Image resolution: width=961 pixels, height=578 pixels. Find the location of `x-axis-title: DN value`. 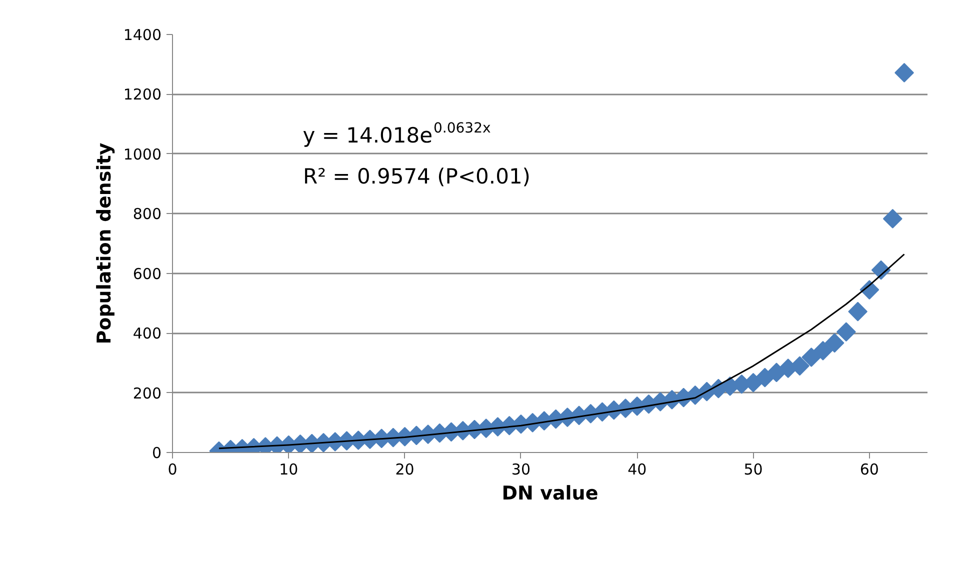

x-axis-title: DN value is located at coordinates (550, 493).